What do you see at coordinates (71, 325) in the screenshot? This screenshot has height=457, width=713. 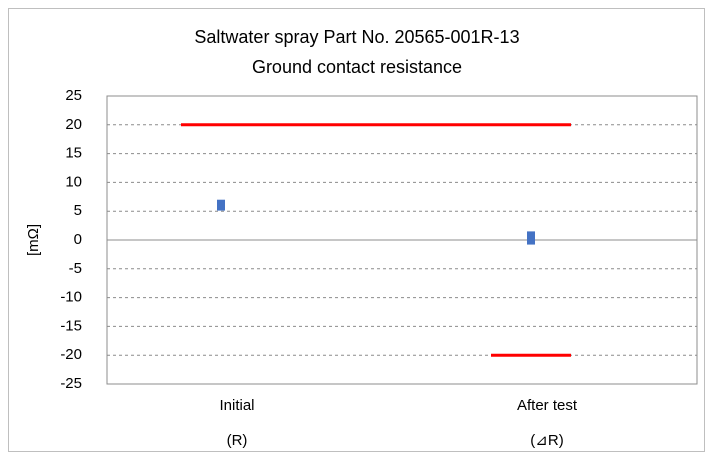 I see `y-tick-label: -15` at bounding box center [71, 325].